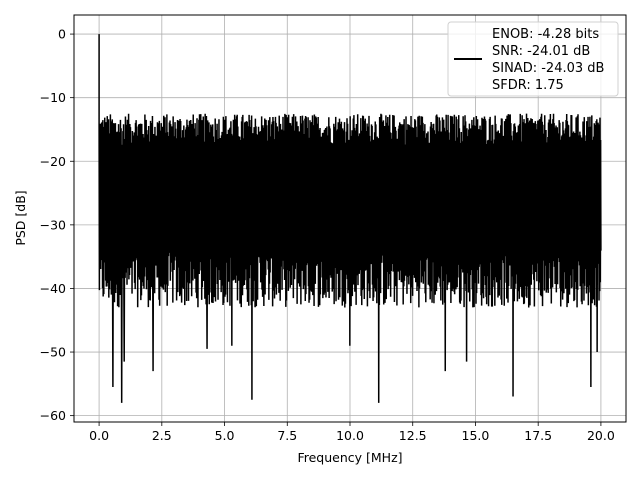 The image size is (640, 480). Describe the element at coordinates (53, 161) in the screenshot. I see `y-tick-label: −20` at that location.